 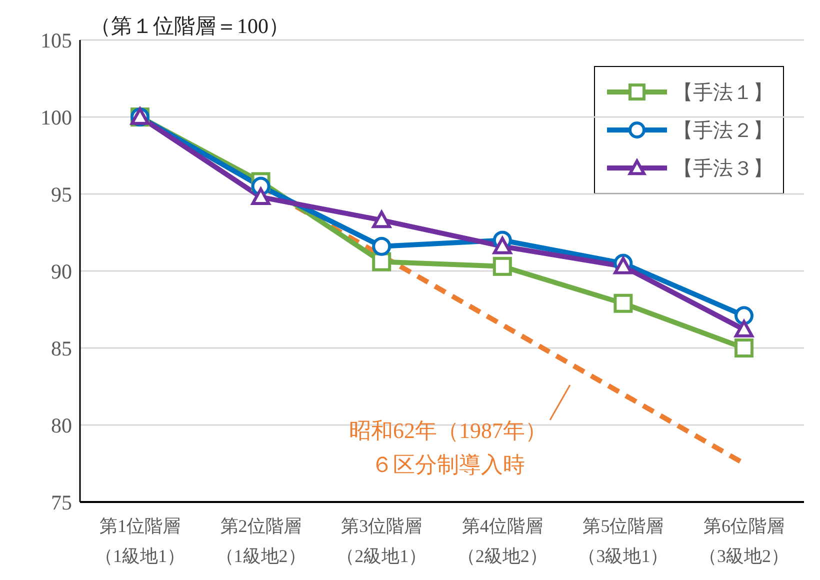 I want to click on y-tick-label: 85, so click(x=61, y=348).